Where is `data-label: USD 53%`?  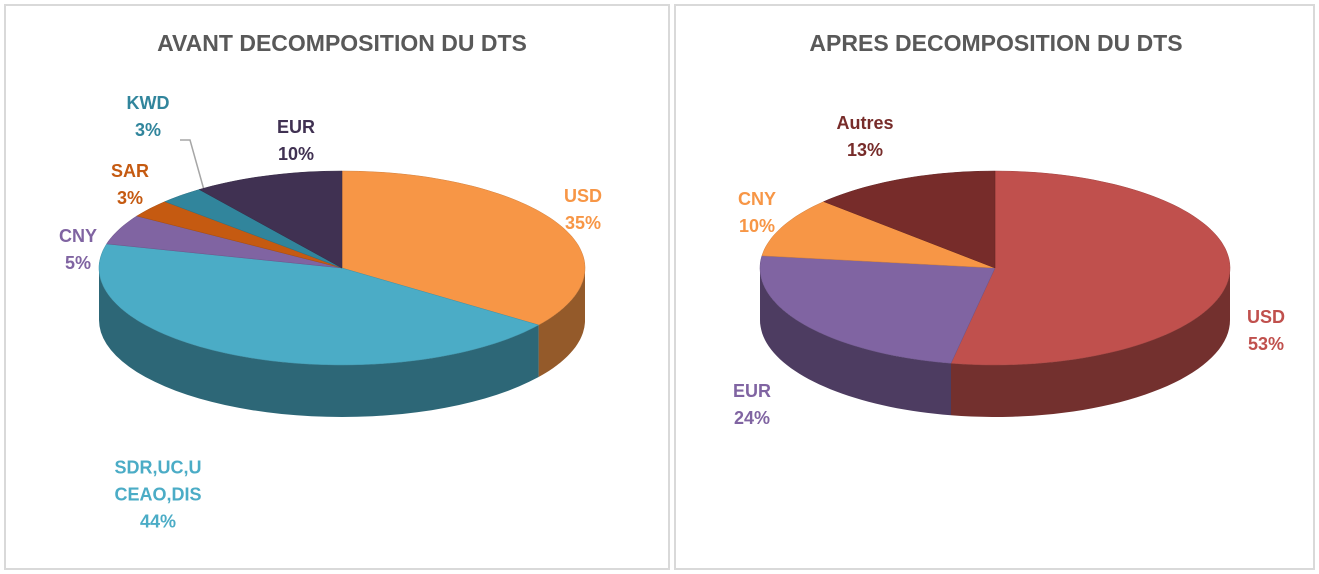
data-label: USD 53% is located at coordinates (1266, 331).